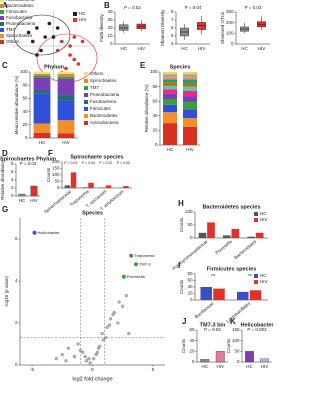  Describe the element at coordinates (49, 232) in the screenshot. I see `highlight-label: Helicobacter` at that location.